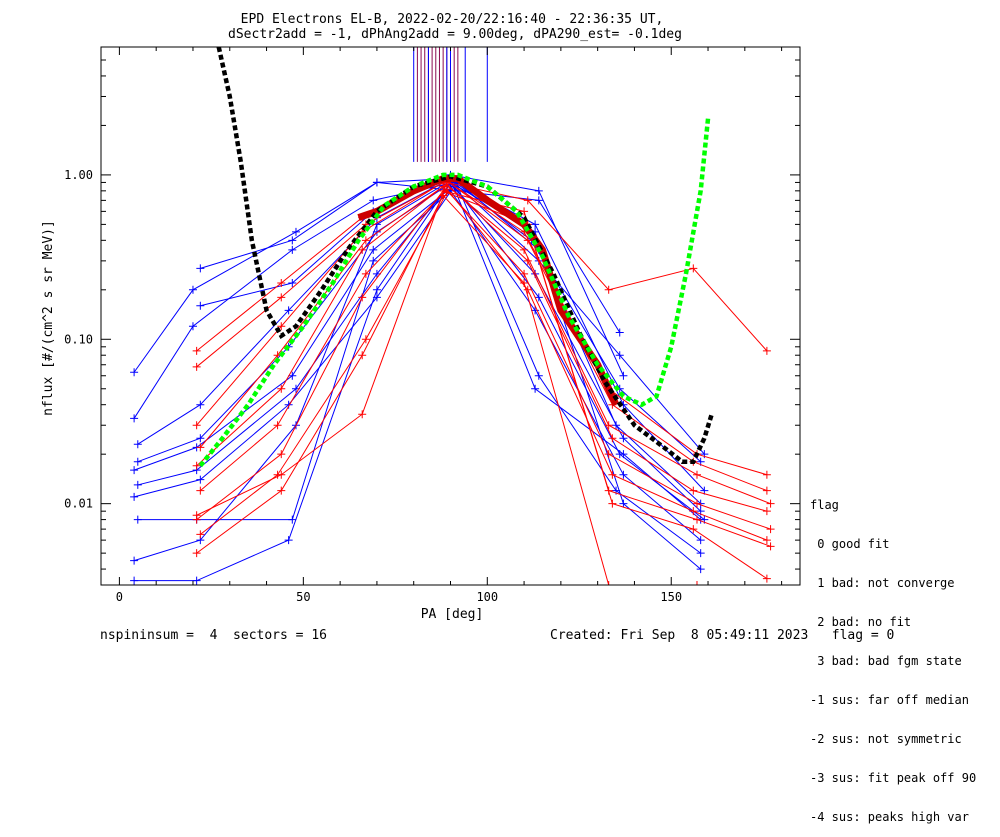 This screenshot has height=837, width=1000. Describe the element at coordinates (861, 622) in the screenshot. I see `flag-legend-item: 2 bad: no fit` at that location.